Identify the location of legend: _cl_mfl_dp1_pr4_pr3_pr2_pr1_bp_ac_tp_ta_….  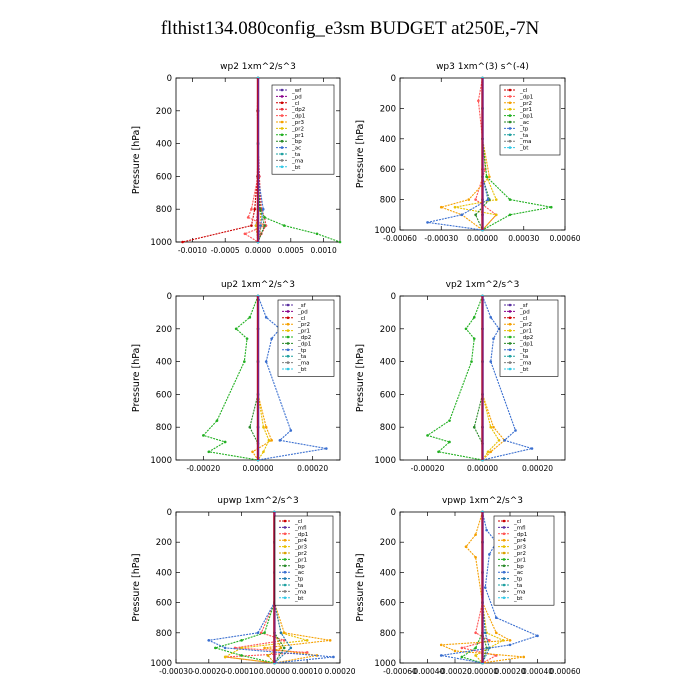
(524, 560).